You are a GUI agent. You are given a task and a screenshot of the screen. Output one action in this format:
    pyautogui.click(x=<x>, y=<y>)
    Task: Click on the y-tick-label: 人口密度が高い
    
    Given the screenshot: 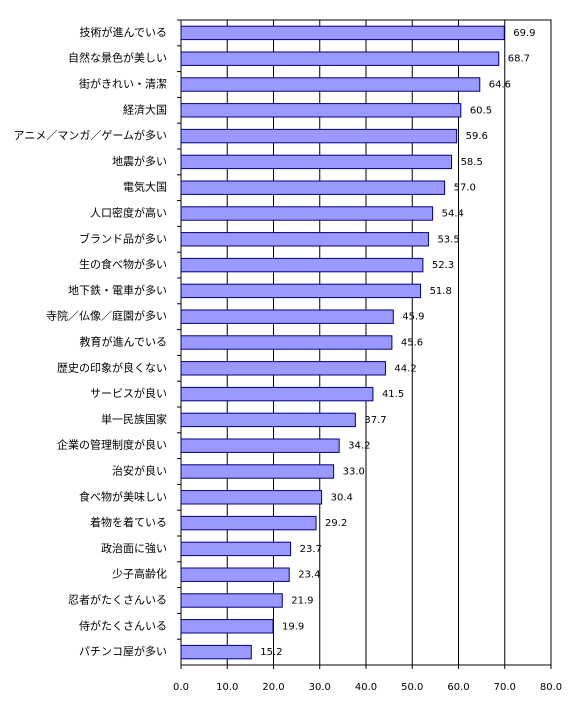 What is the action you would take?
    pyautogui.click(x=128, y=213)
    